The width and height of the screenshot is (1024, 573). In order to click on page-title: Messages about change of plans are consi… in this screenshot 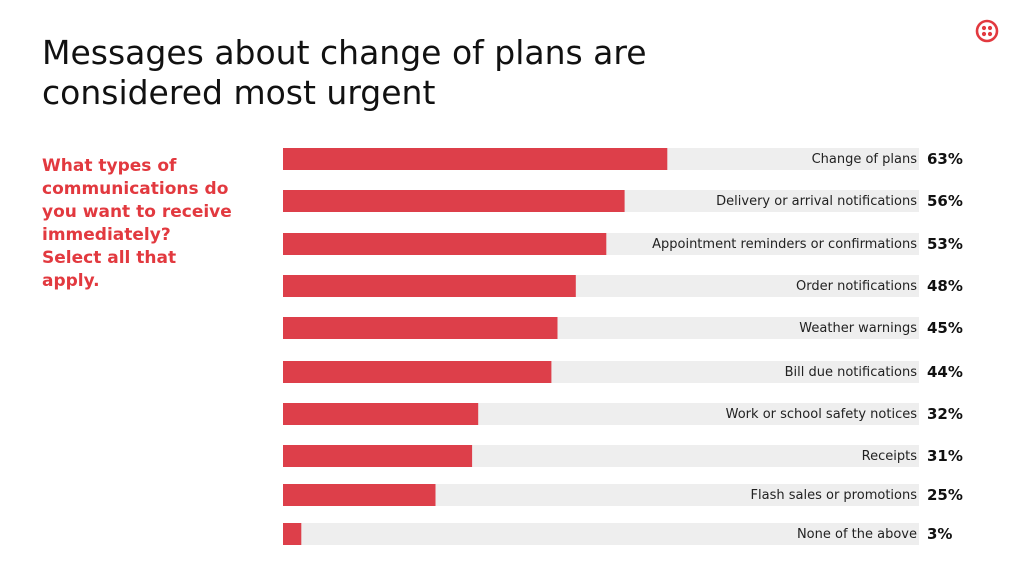, I will do `click(344, 72)`.